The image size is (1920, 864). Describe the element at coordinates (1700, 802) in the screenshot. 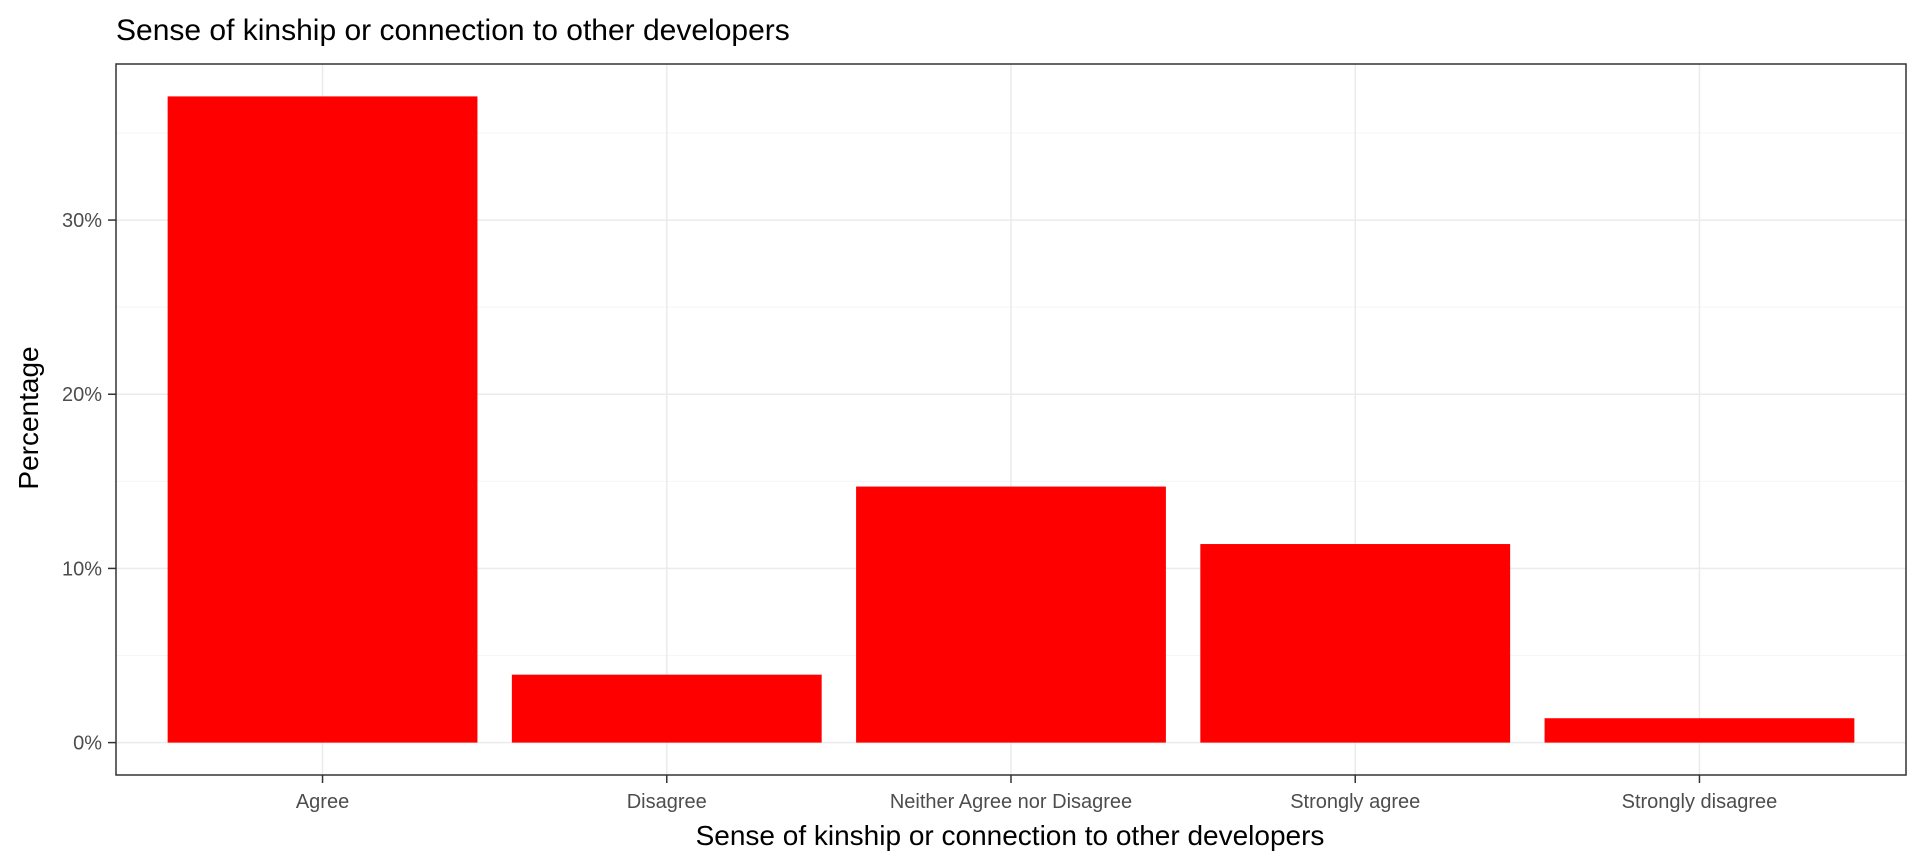

I see `x-tick-label: Strongly disagree` at that location.